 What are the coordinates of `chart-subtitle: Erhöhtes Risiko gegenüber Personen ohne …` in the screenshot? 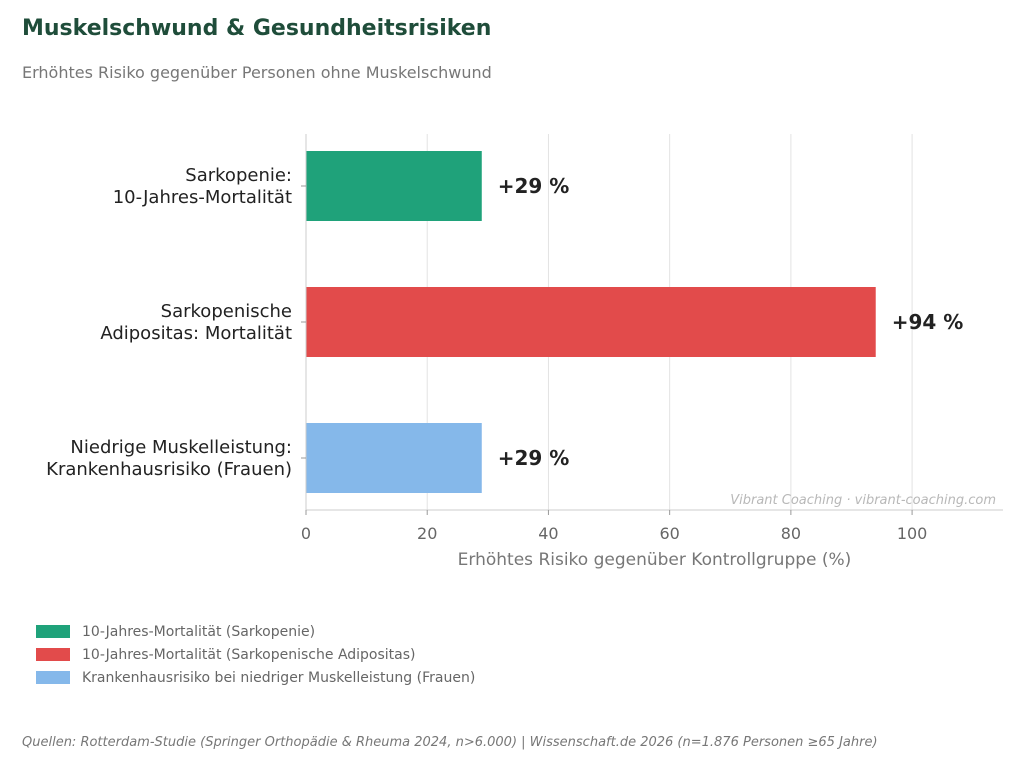 It's located at (257, 72).